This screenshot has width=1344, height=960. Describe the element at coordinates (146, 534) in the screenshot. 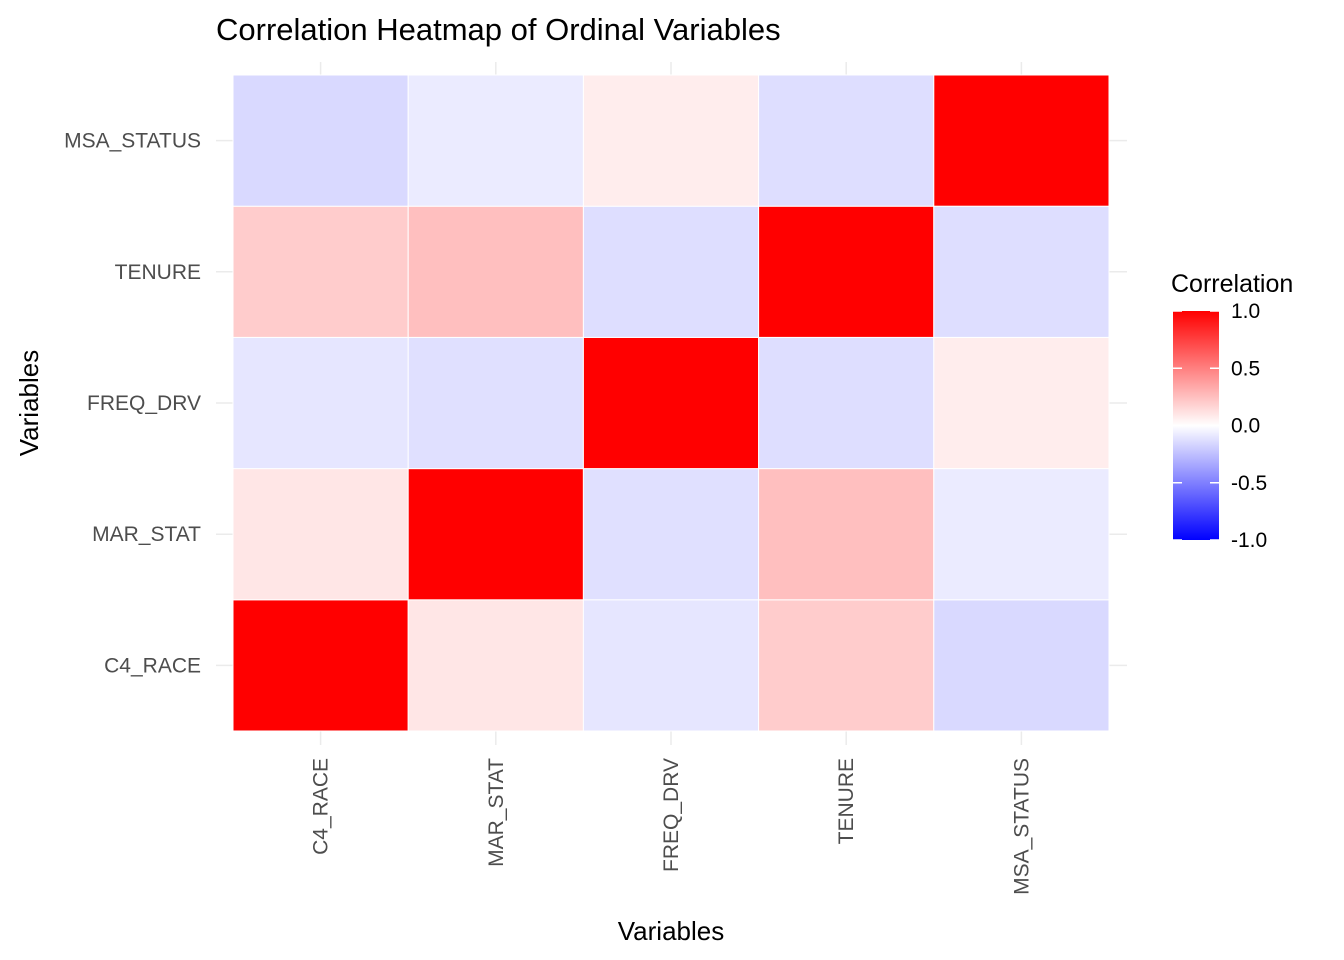

I see `y-tick-label: MAR_STAT` at that location.